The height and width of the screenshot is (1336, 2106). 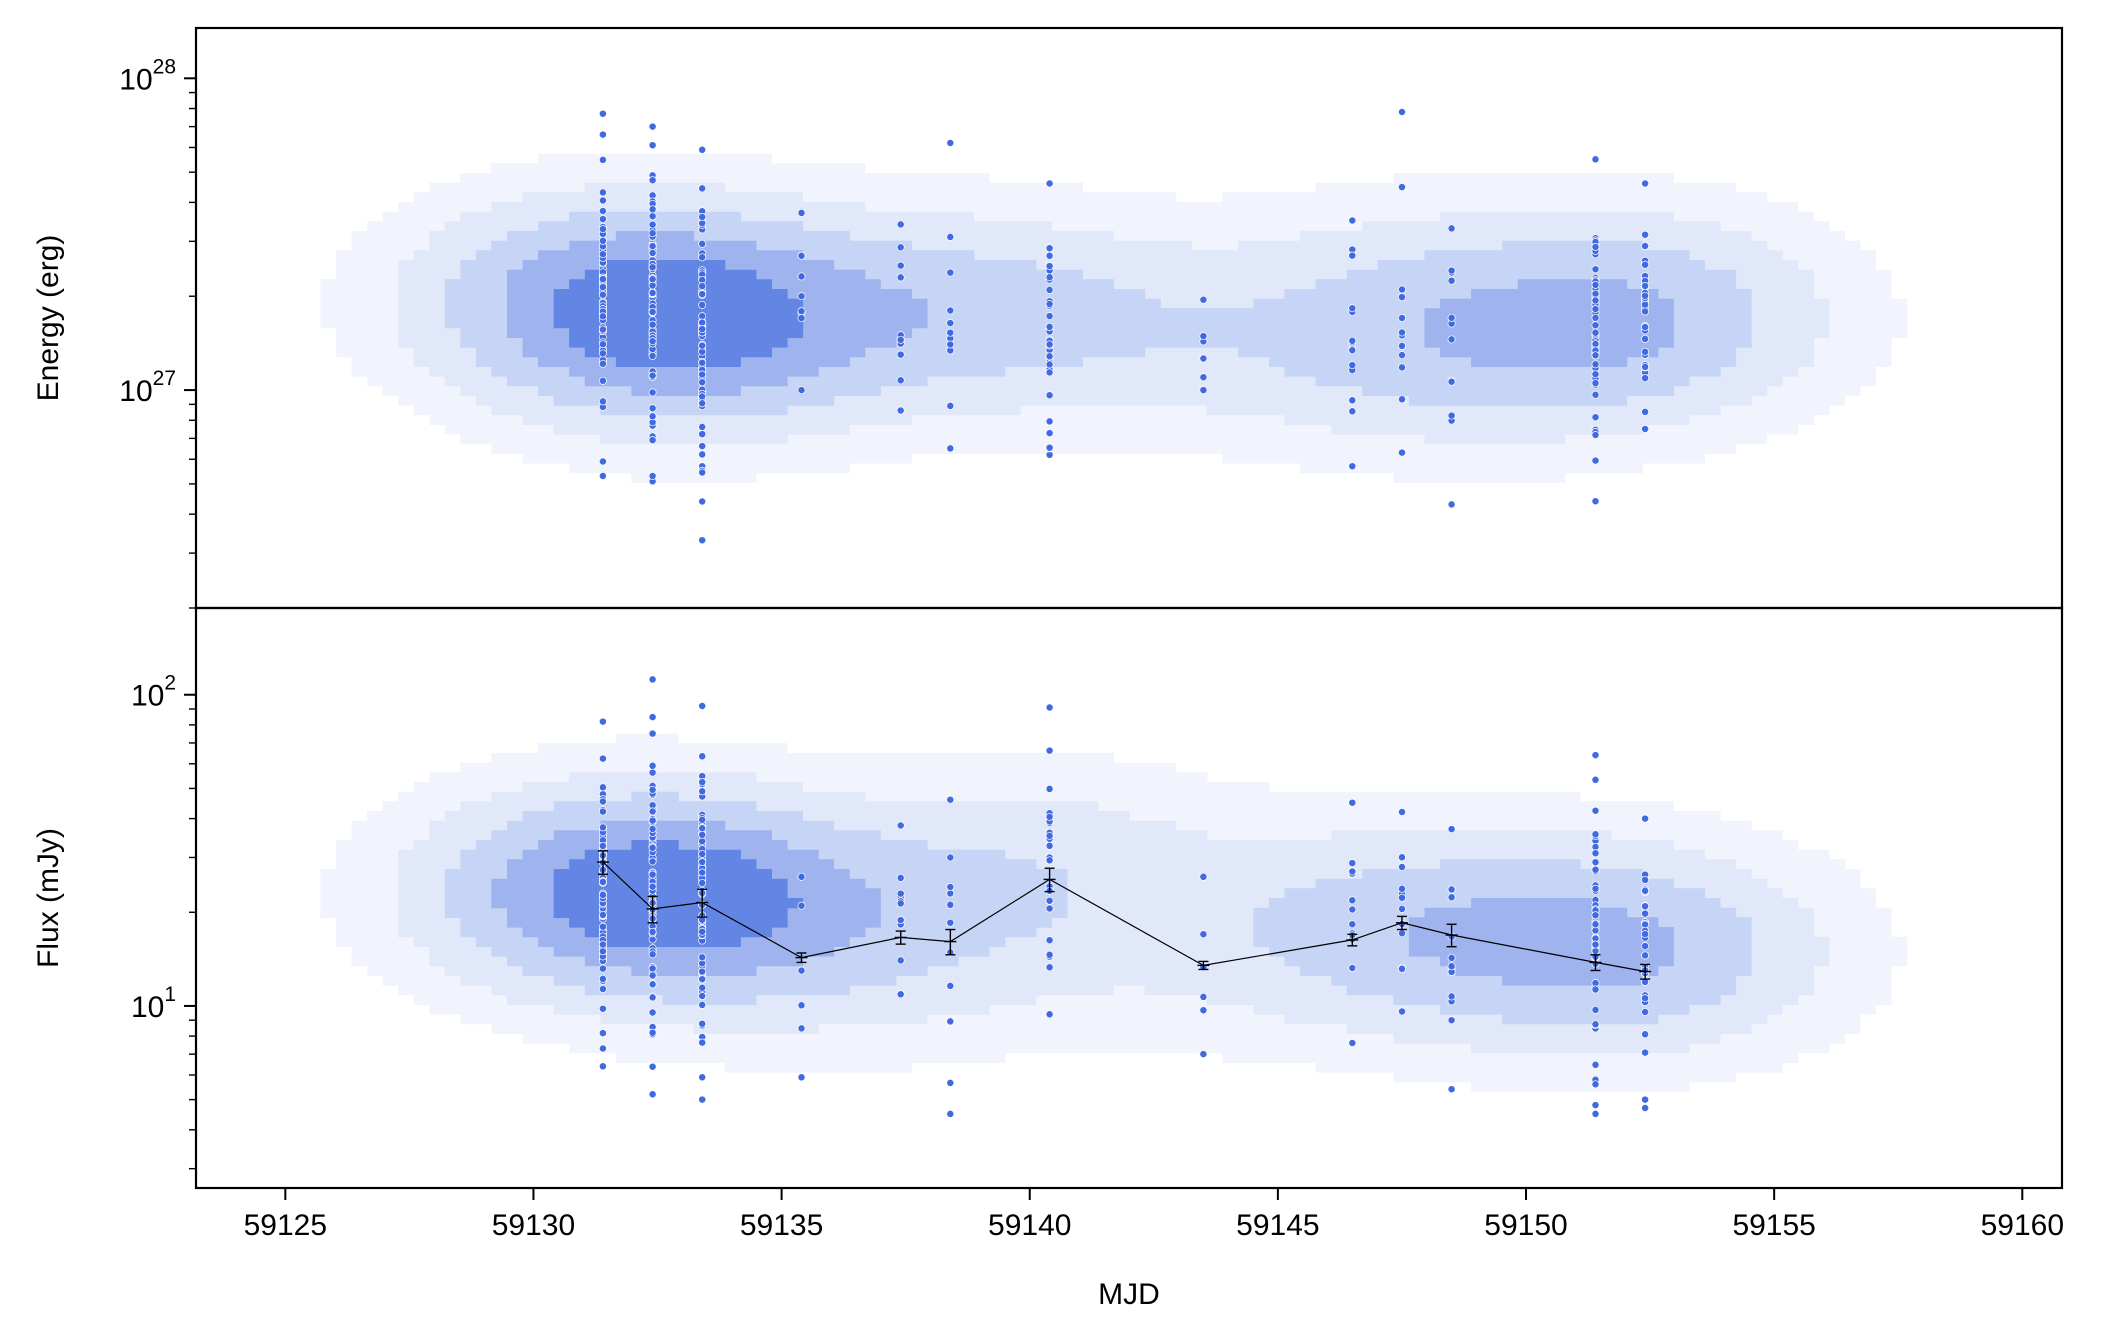 I want to click on x-tick-label: 59130, so click(x=533, y=1225).